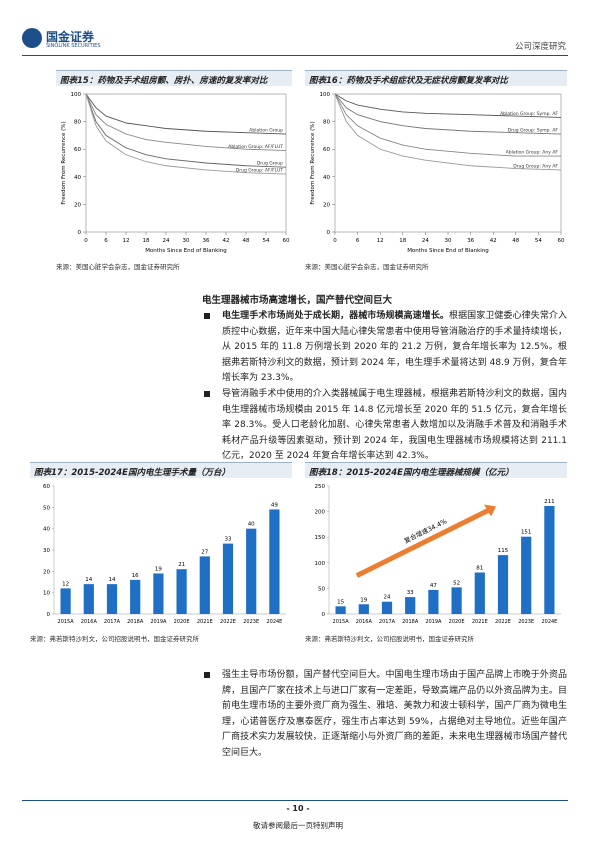 The image size is (596, 843). I want to click on value-label: 15, so click(340, 602).